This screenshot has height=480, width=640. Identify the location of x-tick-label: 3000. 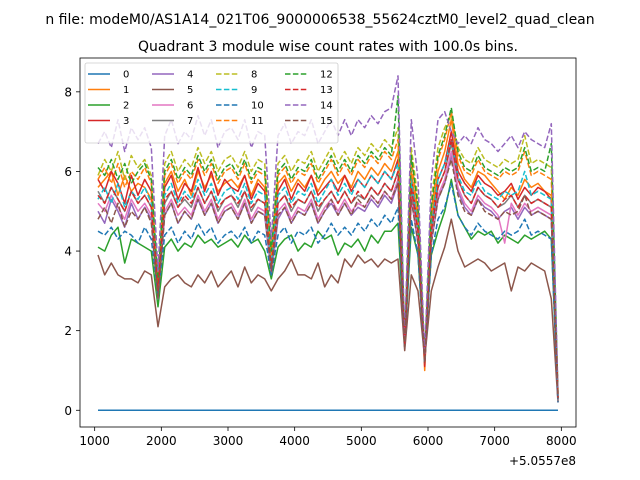
(228, 441).